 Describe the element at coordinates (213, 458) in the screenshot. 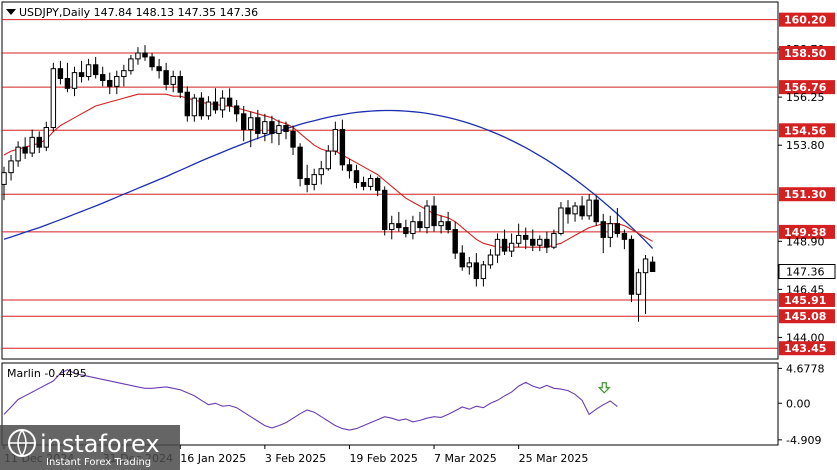

I see `time-tick-label: 16 Jan 2025` at that location.